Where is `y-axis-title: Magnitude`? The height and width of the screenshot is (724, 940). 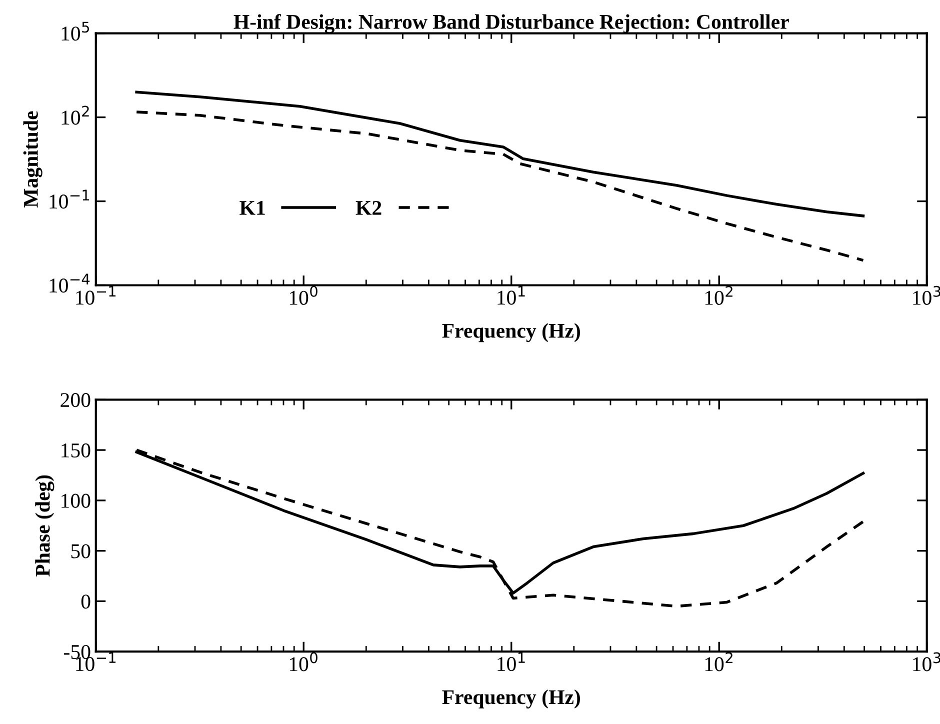 y-axis-title: Magnitude is located at coordinates (32, 159).